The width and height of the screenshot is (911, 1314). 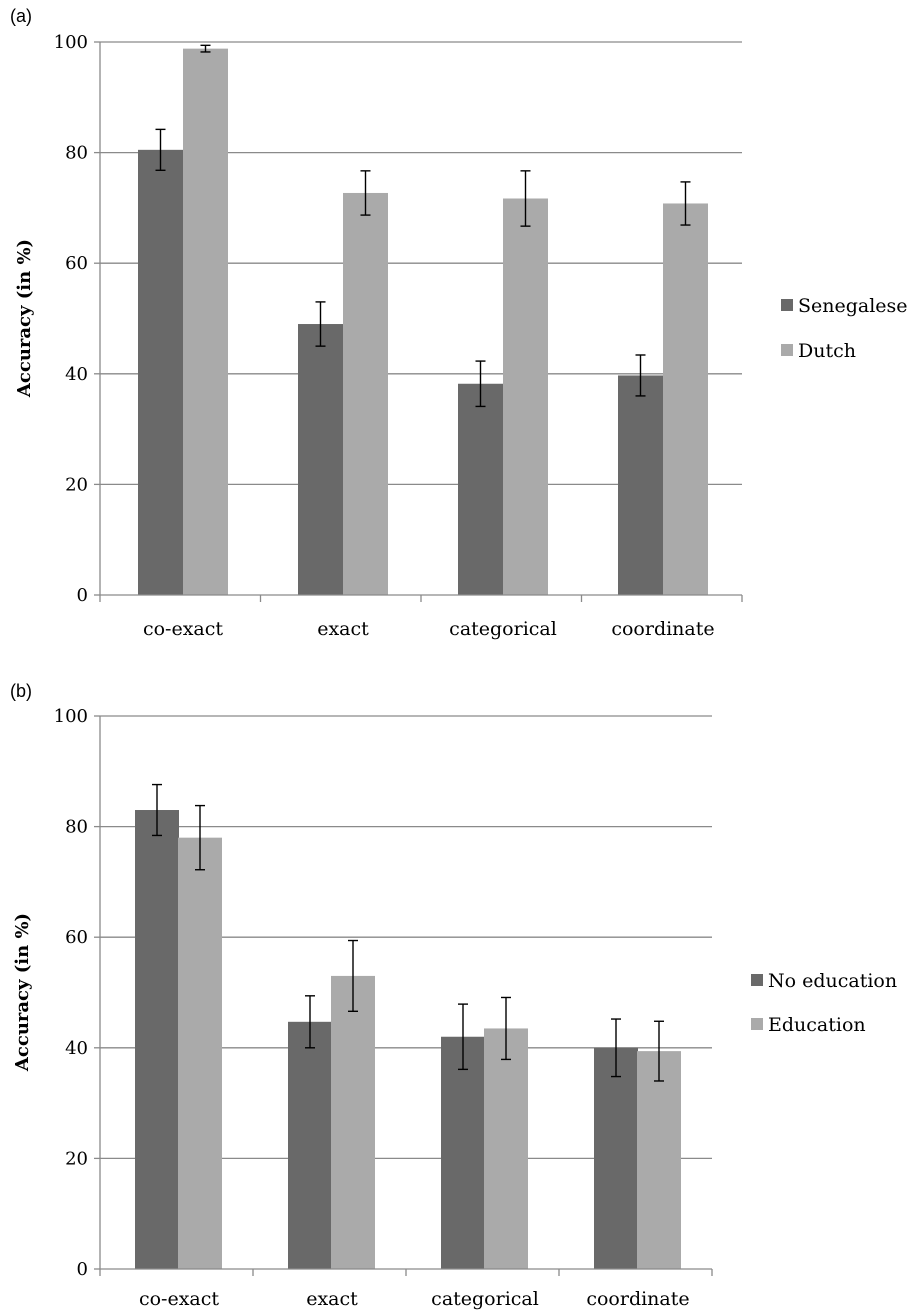 I want to click on legend-label: Education, so click(x=817, y=1025).